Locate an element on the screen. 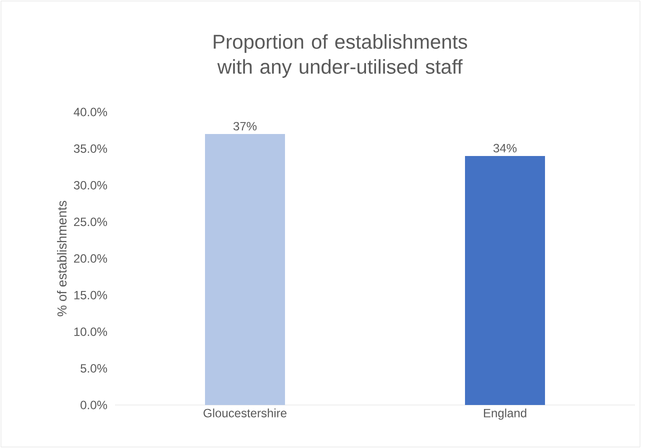  data-label: 34% is located at coordinates (505, 148).